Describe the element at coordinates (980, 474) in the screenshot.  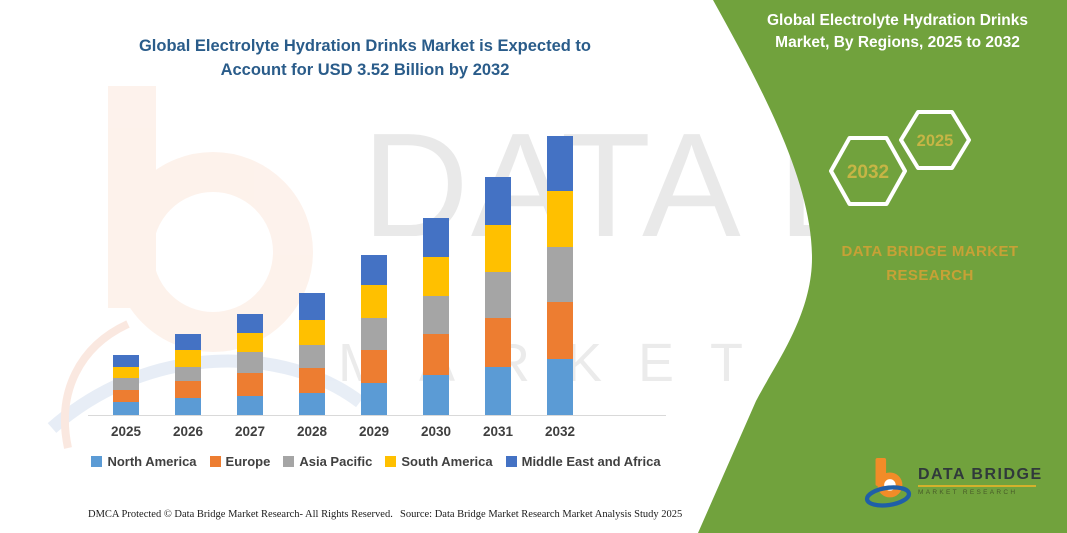
I see `company-logo-name: DATA BRIDGE` at that location.